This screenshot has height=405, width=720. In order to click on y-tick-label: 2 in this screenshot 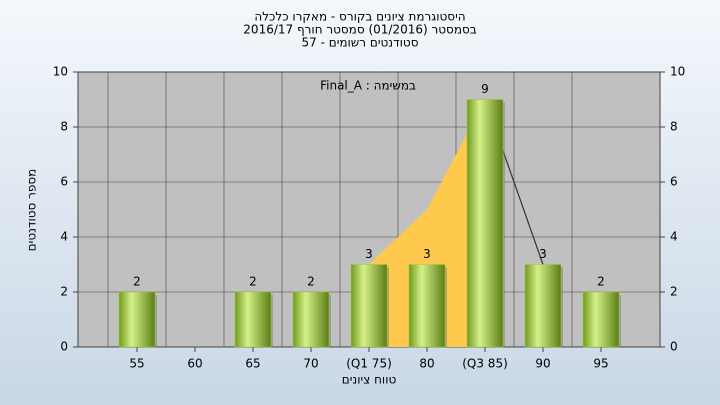, I will do `click(64, 292)`.